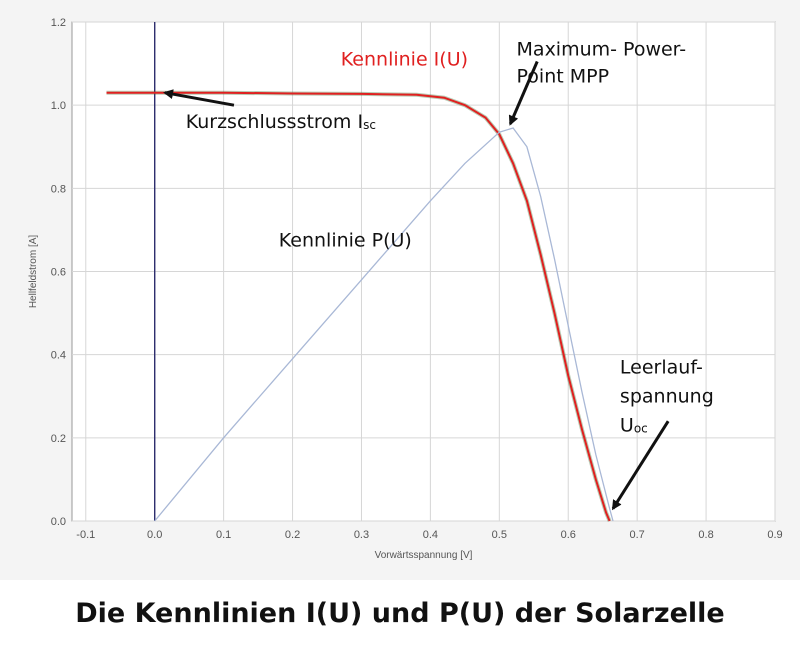  Describe the element at coordinates (430, 535) in the screenshot. I see `x-tick-label: 0.4` at that location.